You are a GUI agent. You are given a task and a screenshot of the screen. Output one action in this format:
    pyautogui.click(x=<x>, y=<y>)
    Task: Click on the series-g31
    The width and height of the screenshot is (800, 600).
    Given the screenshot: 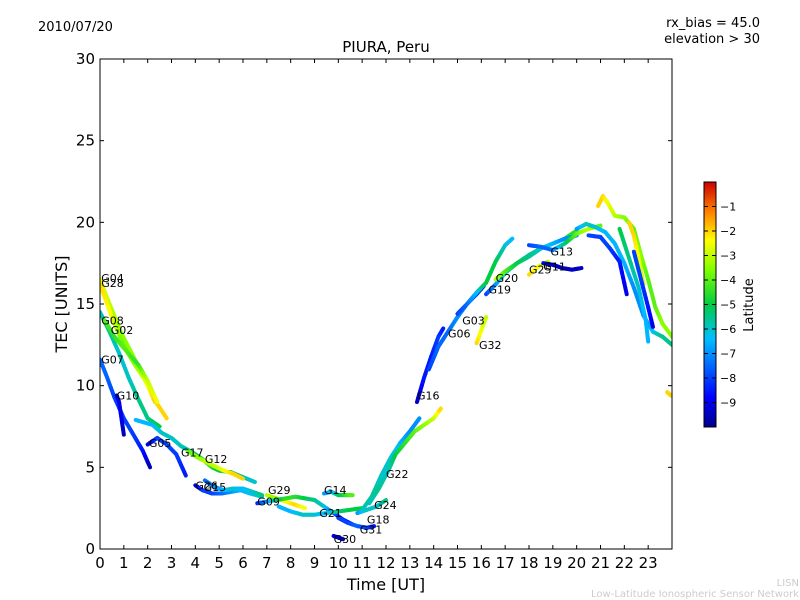 What is the action you would take?
    pyautogui.click(x=356, y=522)
    